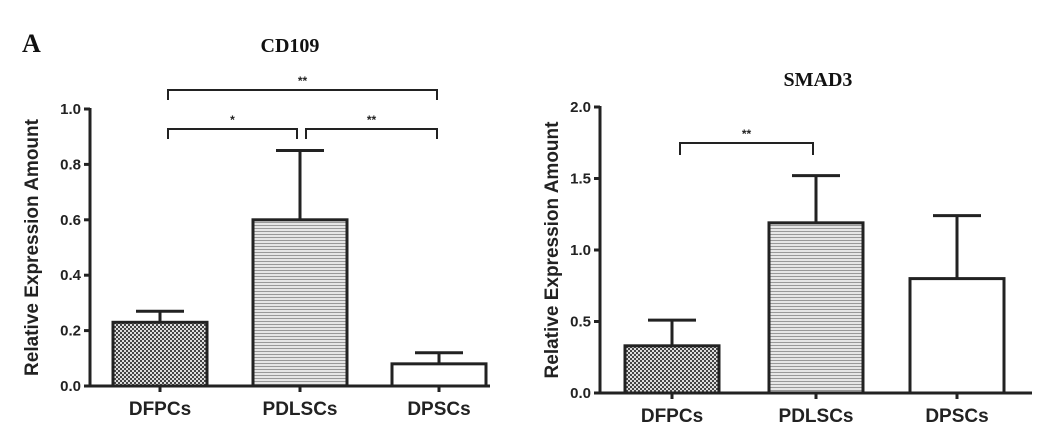 Image resolution: width=1047 pixels, height=446 pixels. What do you see at coordinates (70, 220) in the screenshot?
I see `y-tick-label: 0.6` at bounding box center [70, 220].